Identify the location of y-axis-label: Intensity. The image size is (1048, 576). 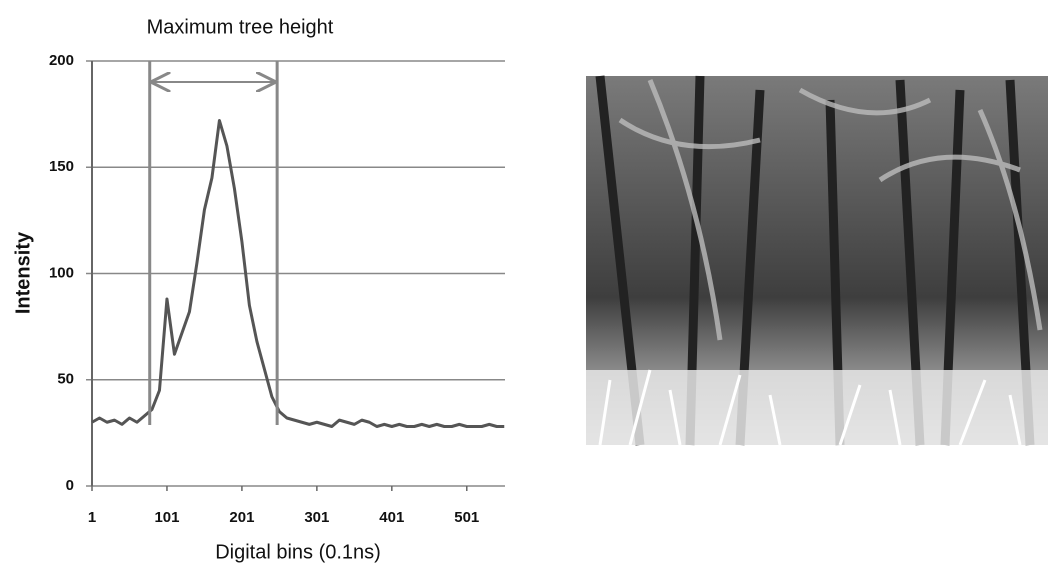
(23, 272).